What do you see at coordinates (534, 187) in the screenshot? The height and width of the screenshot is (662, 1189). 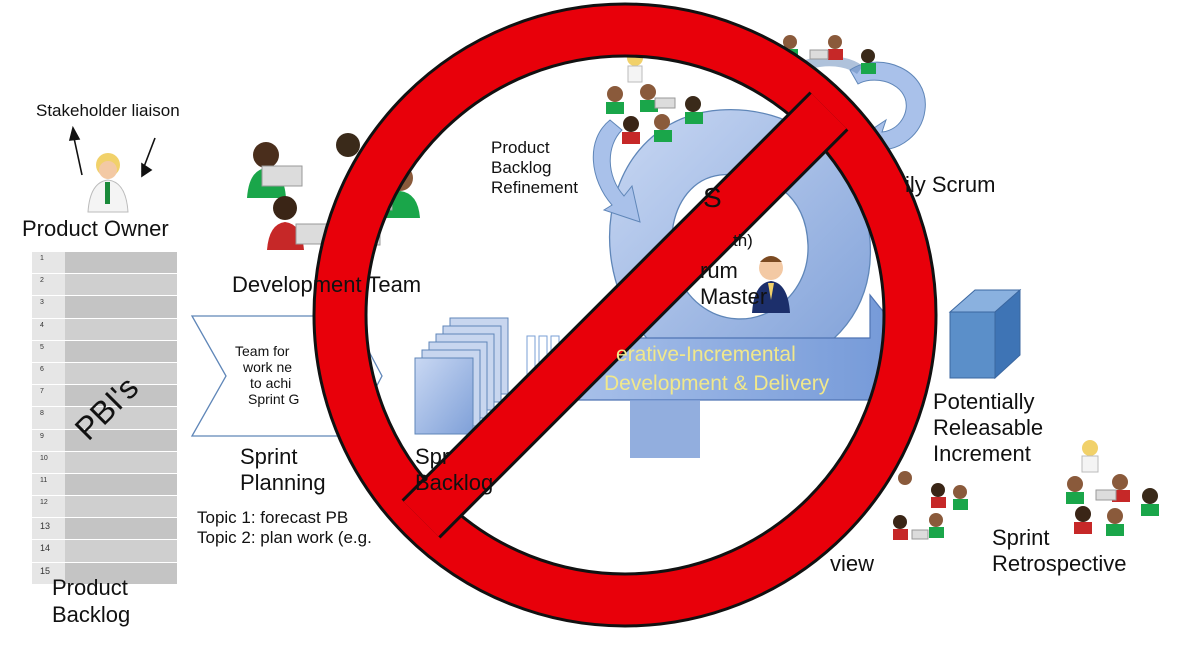 I see `refinement-label-3: Refinement` at bounding box center [534, 187].